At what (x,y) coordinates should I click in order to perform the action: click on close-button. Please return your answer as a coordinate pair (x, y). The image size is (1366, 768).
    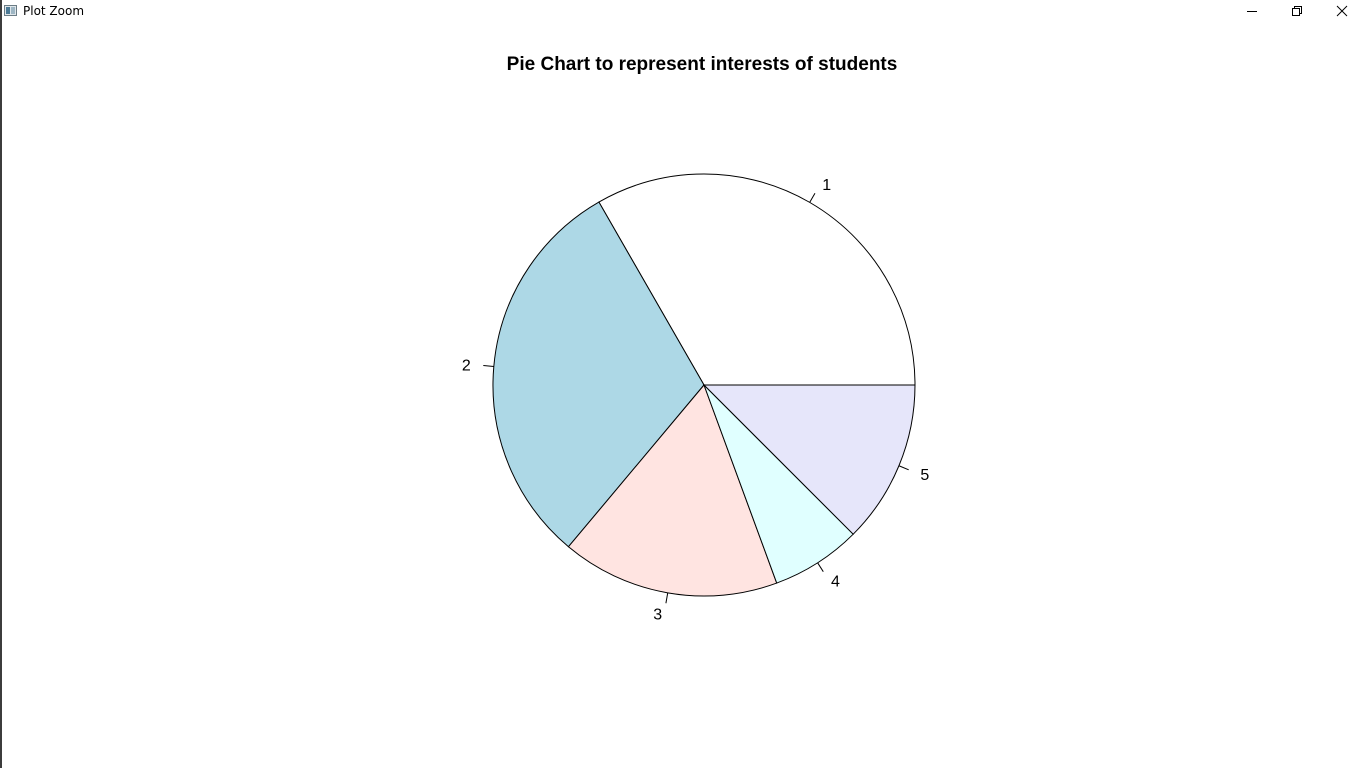
    Looking at the image, I should click on (1342, 11).